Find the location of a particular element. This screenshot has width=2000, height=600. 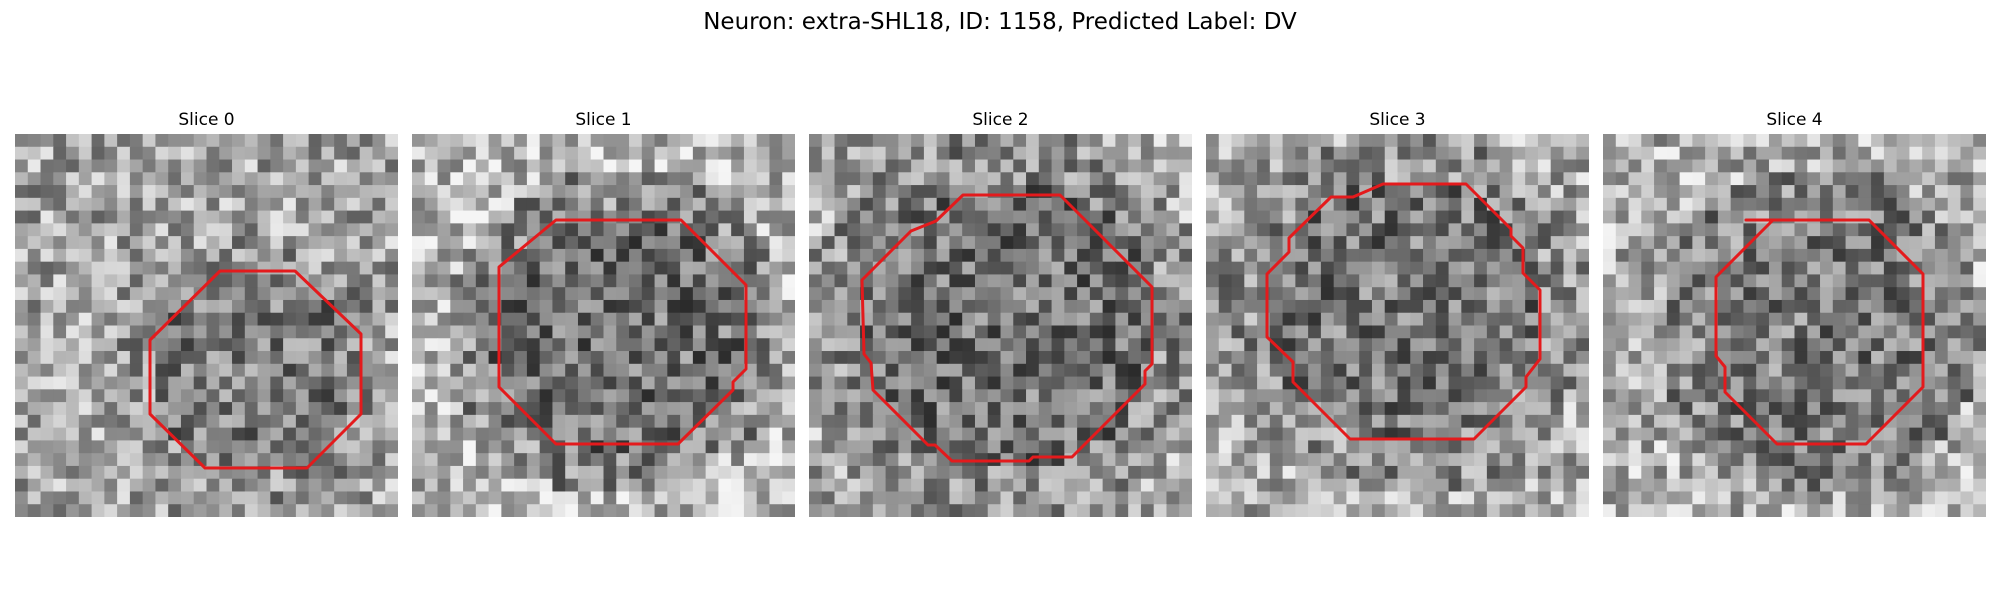

slice-3-title: Slice 3 is located at coordinates (1397, 120).